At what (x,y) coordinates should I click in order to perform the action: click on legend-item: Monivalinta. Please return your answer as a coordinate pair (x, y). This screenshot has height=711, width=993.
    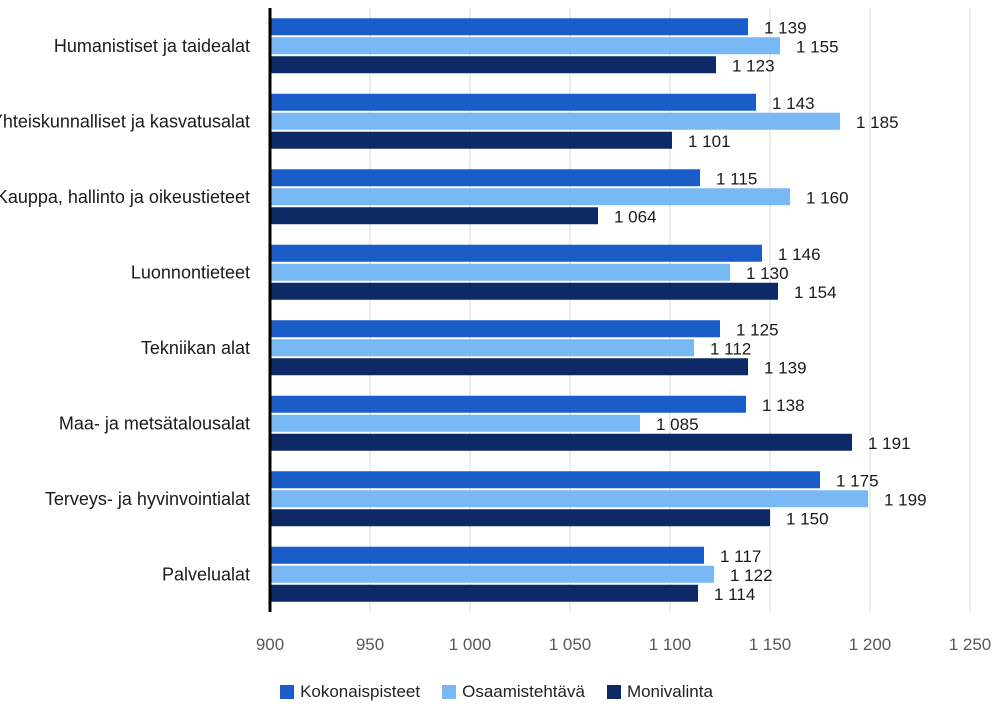
    Looking at the image, I should click on (659, 692).